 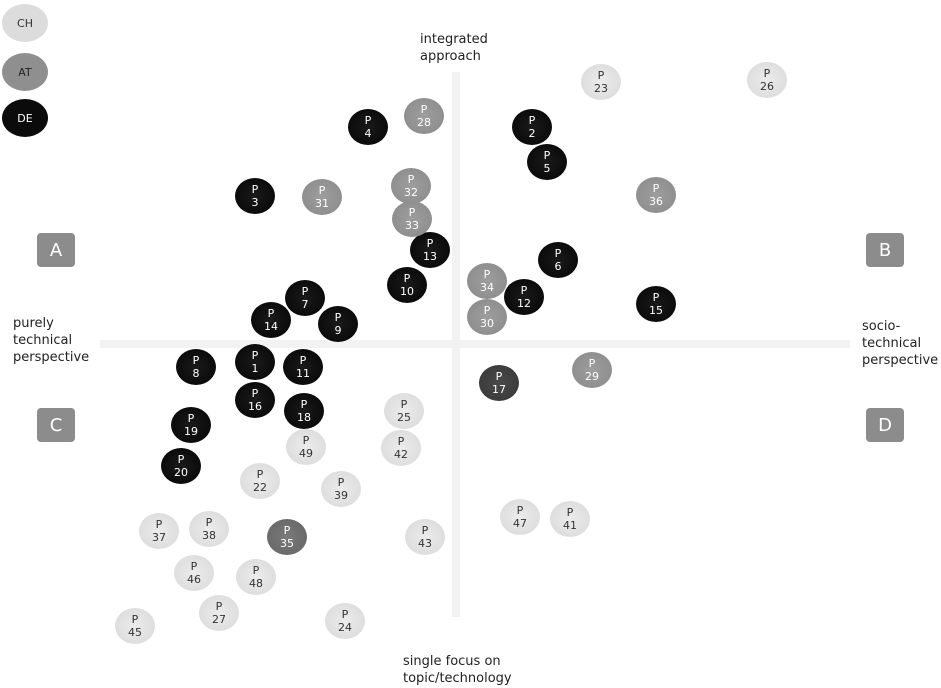 What do you see at coordinates (499, 389) in the screenshot?
I see `node-number: 17` at bounding box center [499, 389].